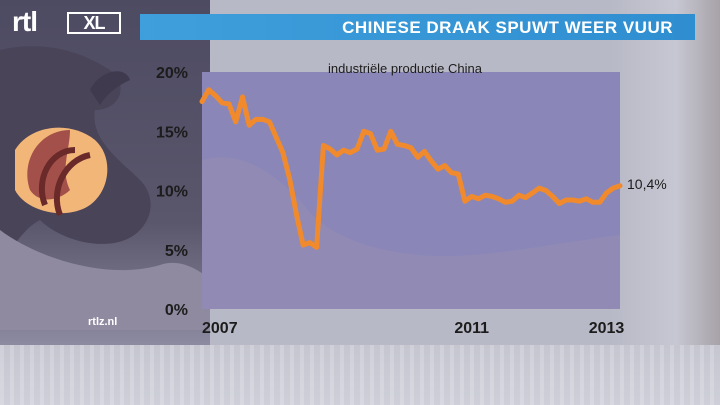  Describe the element at coordinates (103, 322) in the screenshot. I see `watermark: rtlz.nl` at that location.